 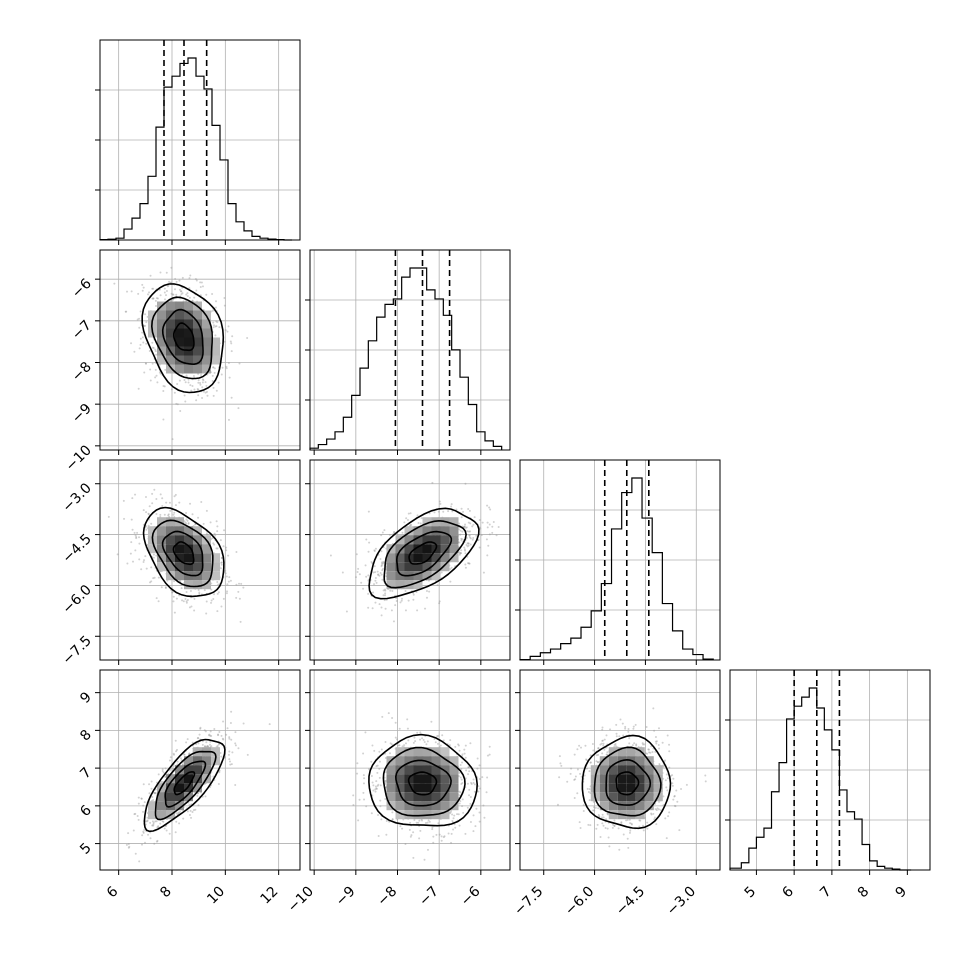 What do you see at coordinates (398, 792) in the screenshot?
I see `scatter-panel-3-1: −10 −9 −8 −7 −6` at bounding box center [398, 792].